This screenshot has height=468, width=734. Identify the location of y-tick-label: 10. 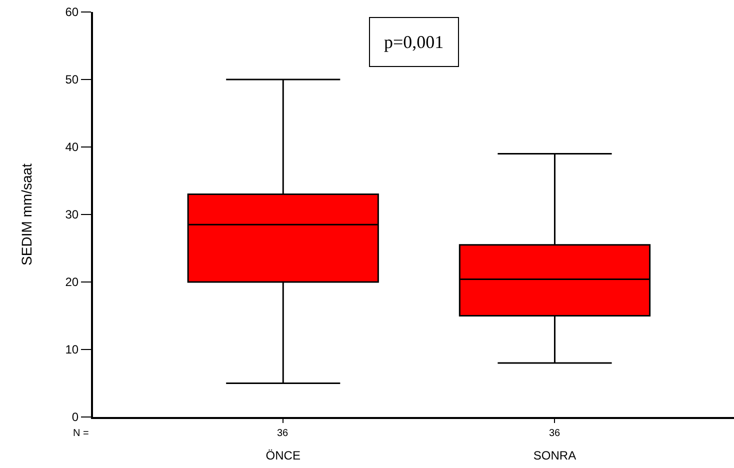
(72, 349).